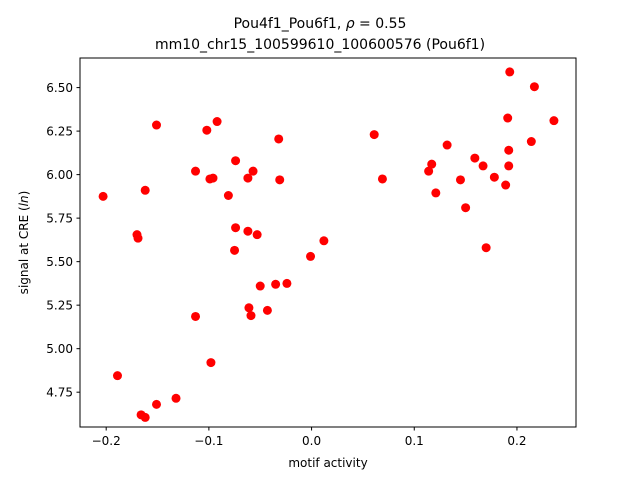  Describe the element at coordinates (350, 24) in the screenshot. I see `title-rho-symbol: ρ` at that location.